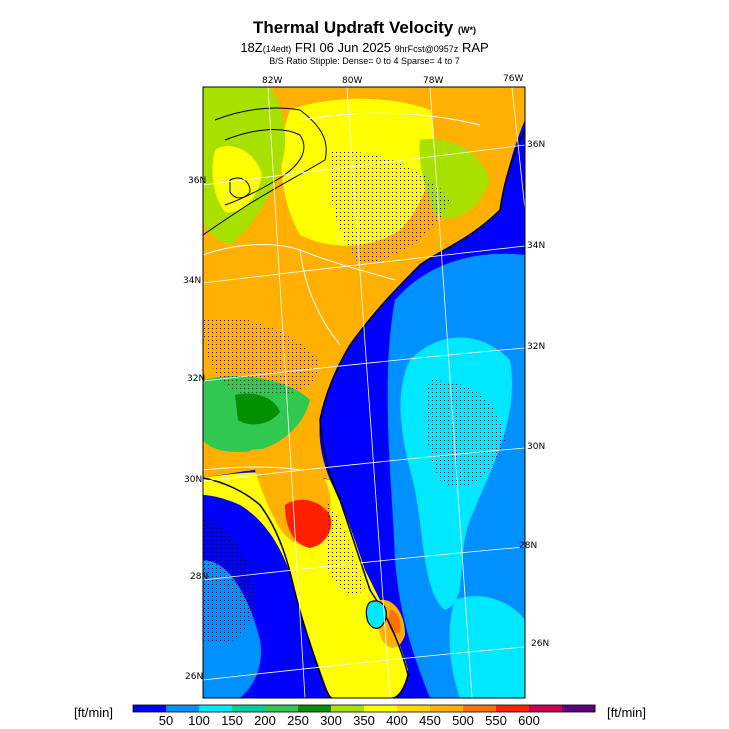  What do you see at coordinates (196, 379) in the screenshot?
I see `lat-label-left: 32N` at bounding box center [196, 379].